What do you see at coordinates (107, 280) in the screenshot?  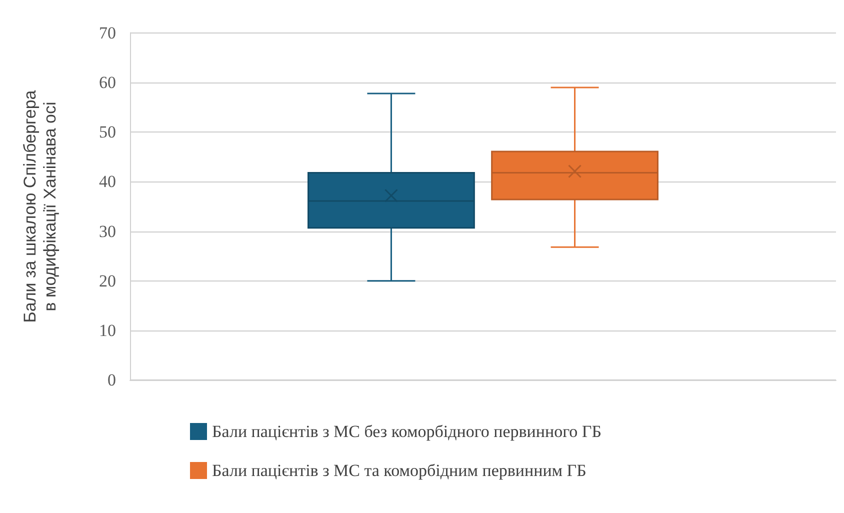 I see `y-tick-label: 20` at bounding box center [107, 280].